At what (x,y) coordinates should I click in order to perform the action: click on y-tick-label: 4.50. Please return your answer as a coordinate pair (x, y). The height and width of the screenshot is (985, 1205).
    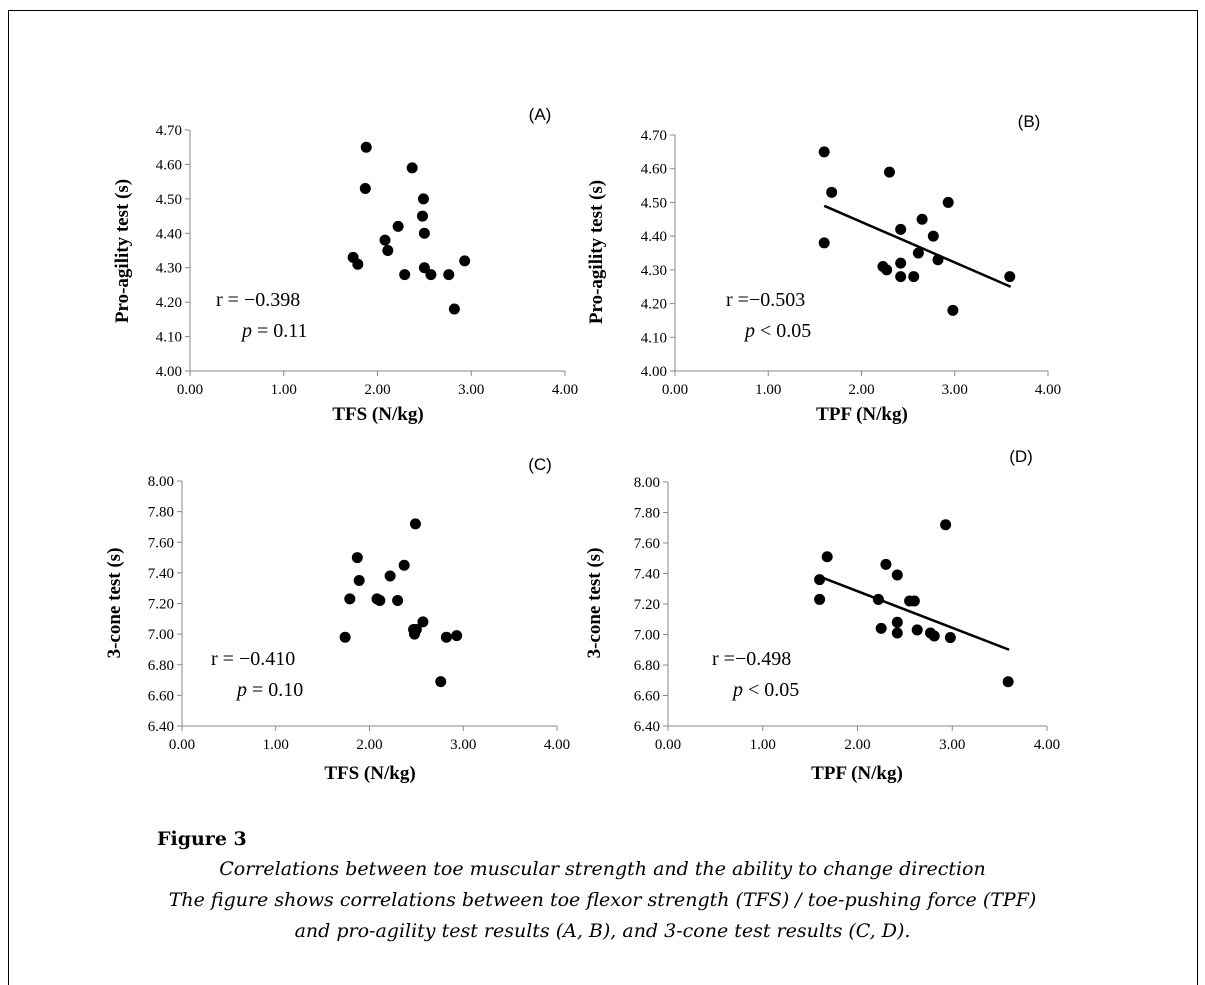
    Looking at the image, I should click on (654, 203).